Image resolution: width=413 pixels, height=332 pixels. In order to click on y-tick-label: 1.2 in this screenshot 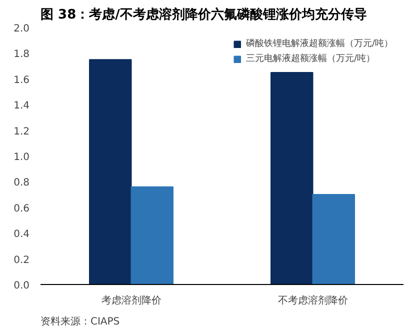, I will do `click(22, 132)`.